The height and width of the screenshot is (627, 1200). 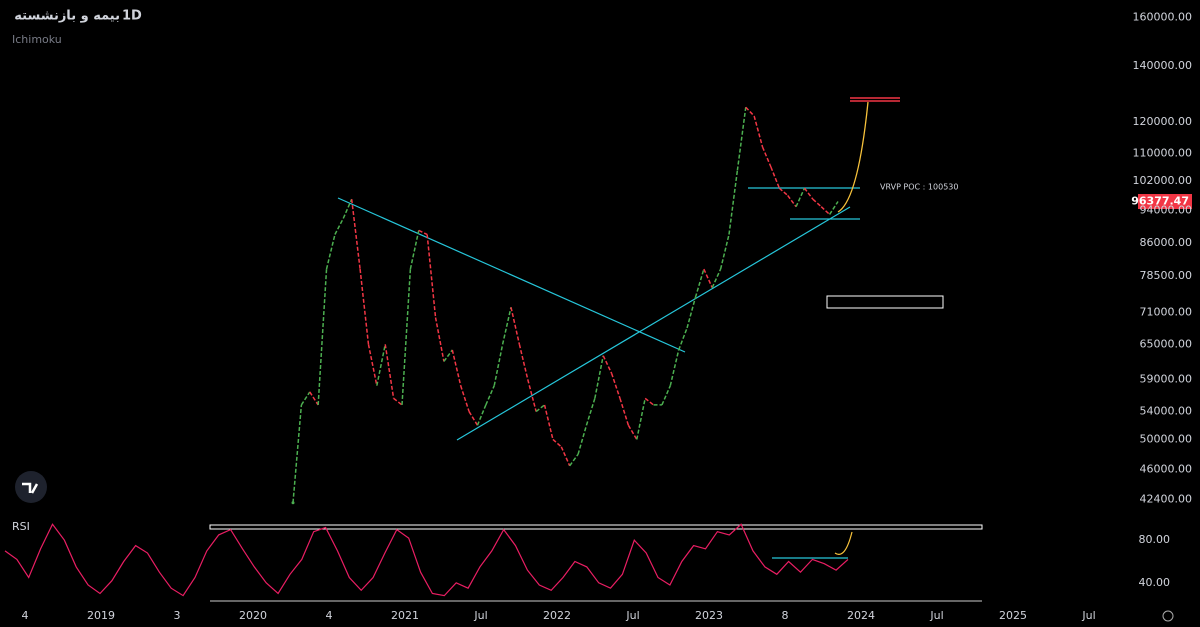 What do you see at coordinates (21, 526) in the screenshot?
I see `rsi-label: RSI` at bounding box center [21, 526].